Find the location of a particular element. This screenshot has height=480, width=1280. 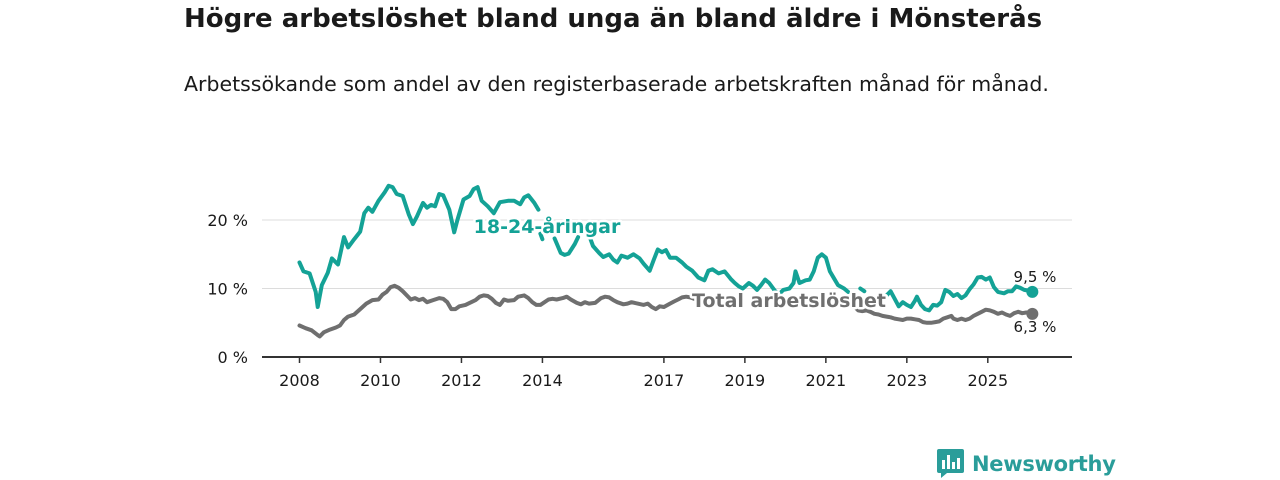

x-tick-label: 2012 is located at coordinates (461, 380).